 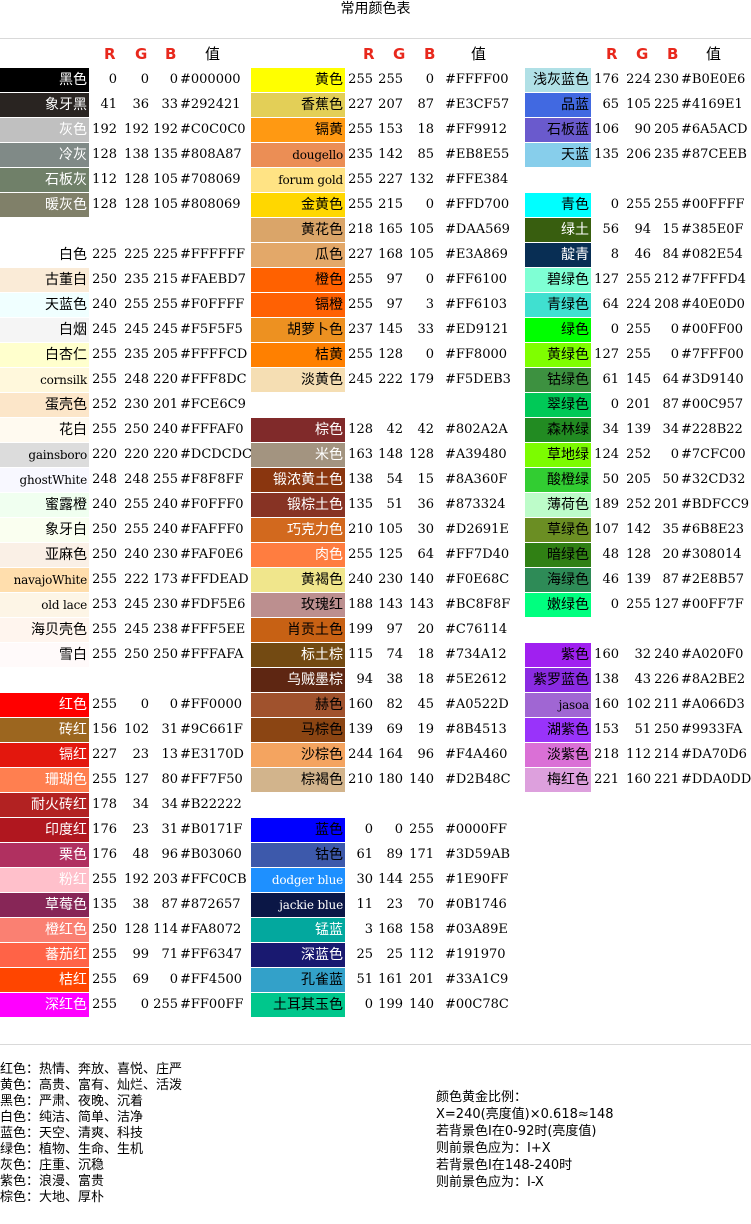 I want to click on rgb-r-value: 48, so click(x=610, y=554).